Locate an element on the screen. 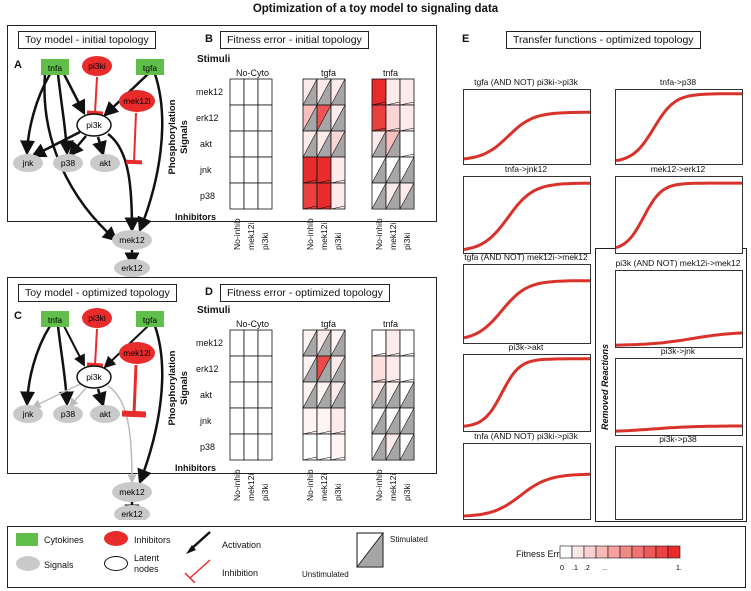 This screenshot has width=751, height=591. node-mek12i-opt-label: mek12i is located at coordinates (137, 353).